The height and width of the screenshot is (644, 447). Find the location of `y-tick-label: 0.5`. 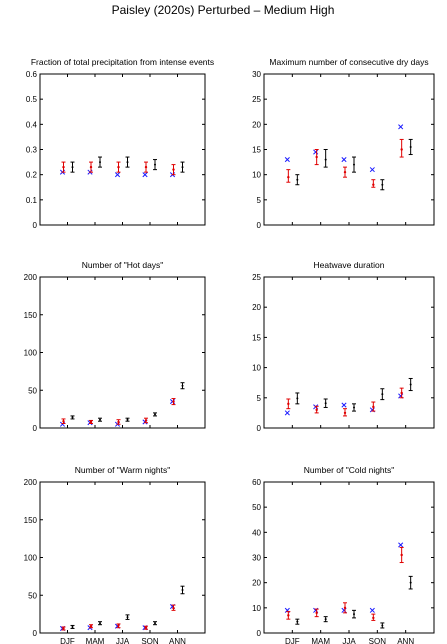

y-tick-label: 0.5 is located at coordinates (32, 99).